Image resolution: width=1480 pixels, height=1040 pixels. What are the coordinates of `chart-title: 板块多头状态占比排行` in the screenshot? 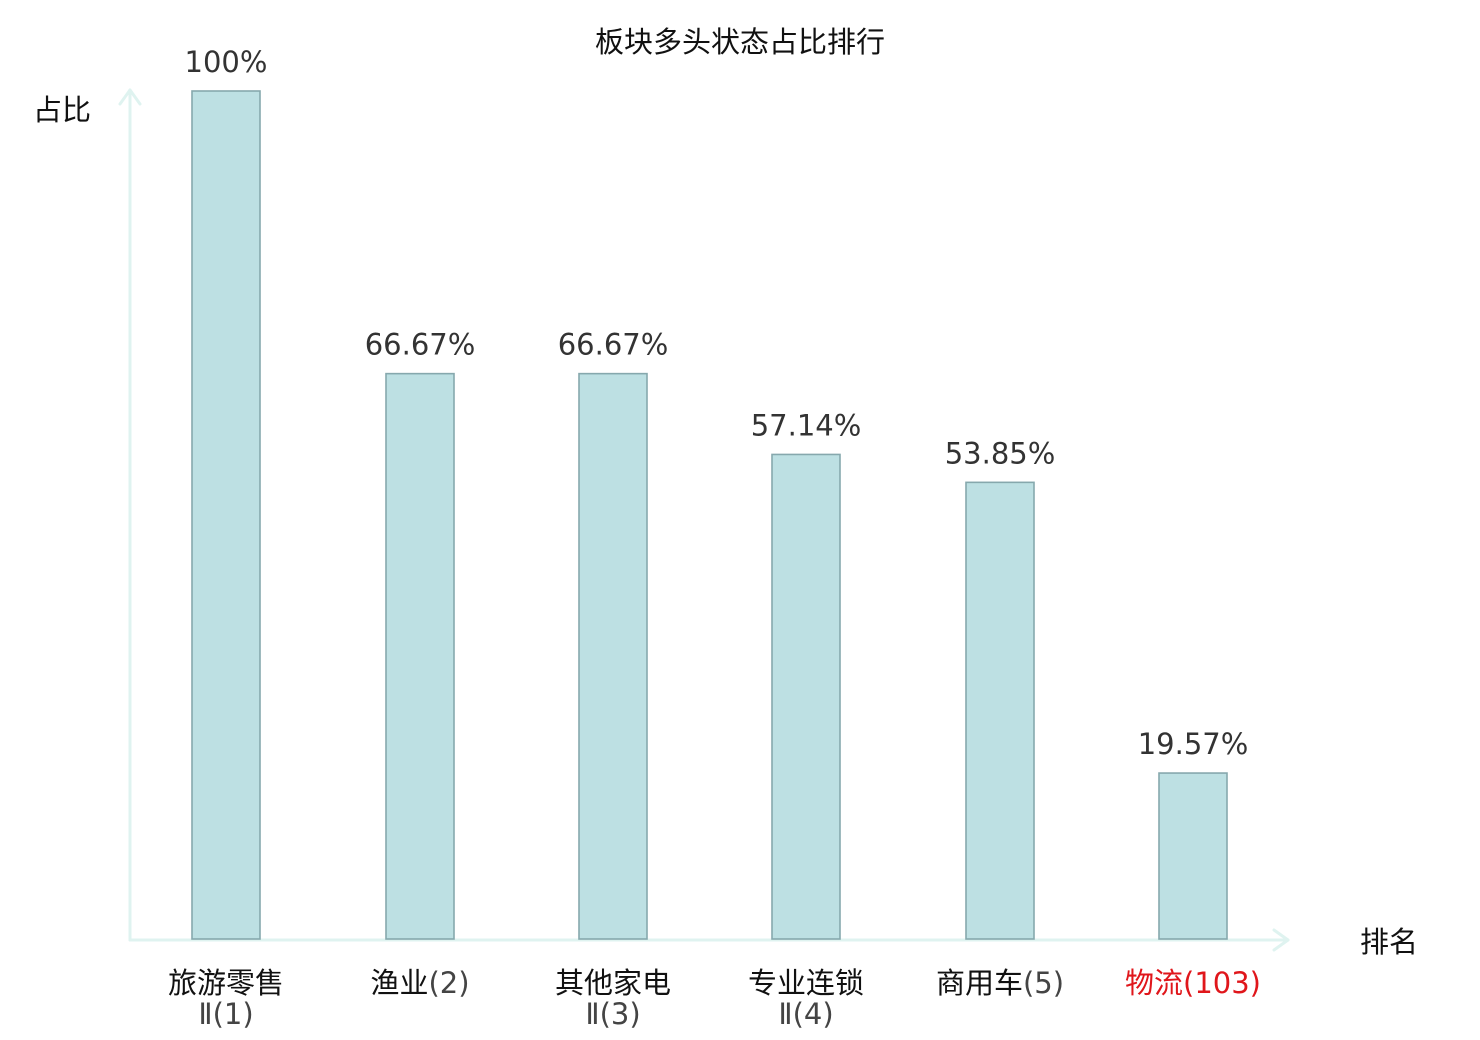 It's located at (740, 42).